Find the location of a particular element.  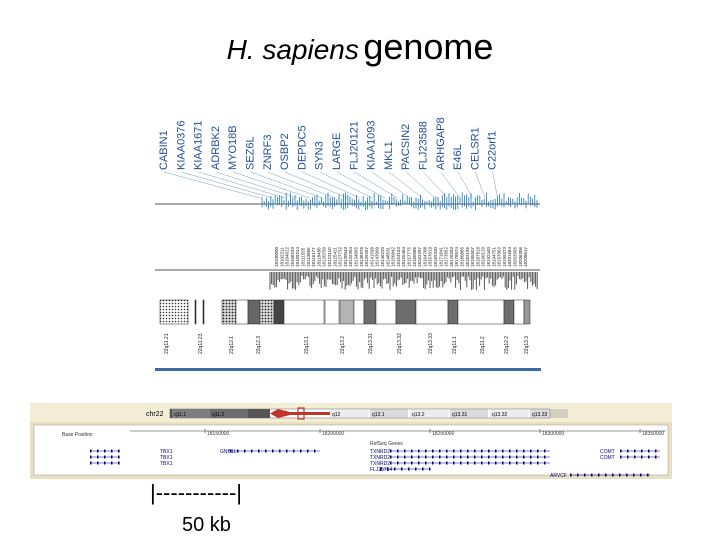

position-label: 18200000 is located at coordinates (333, 434).